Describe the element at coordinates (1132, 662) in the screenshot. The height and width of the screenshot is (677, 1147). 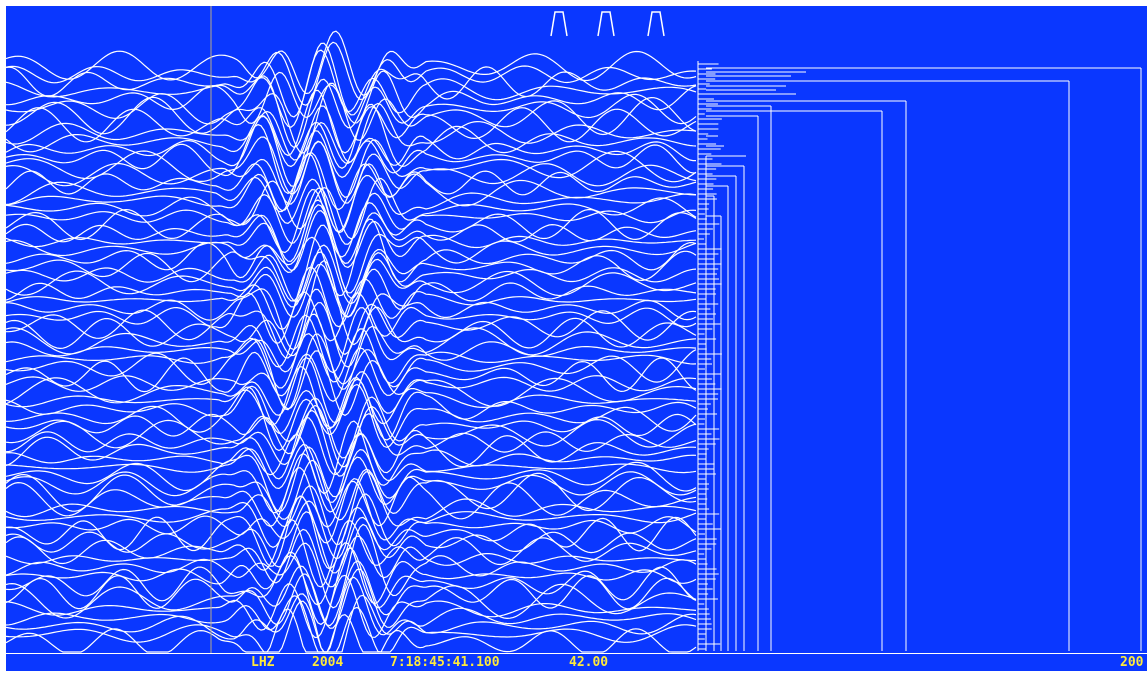
I see `right-value-label: 200` at that location.